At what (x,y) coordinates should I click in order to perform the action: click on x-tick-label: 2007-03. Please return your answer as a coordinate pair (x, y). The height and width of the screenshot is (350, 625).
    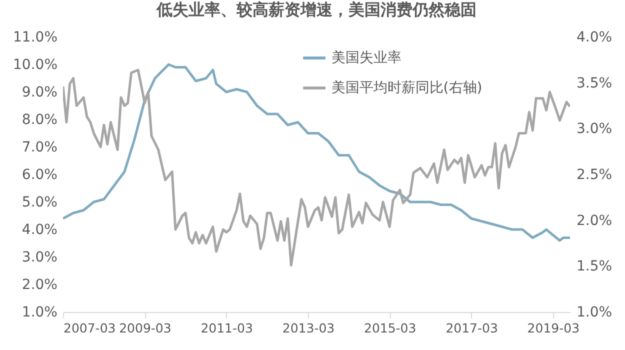
    Looking at the image, I should click on (90, 328).